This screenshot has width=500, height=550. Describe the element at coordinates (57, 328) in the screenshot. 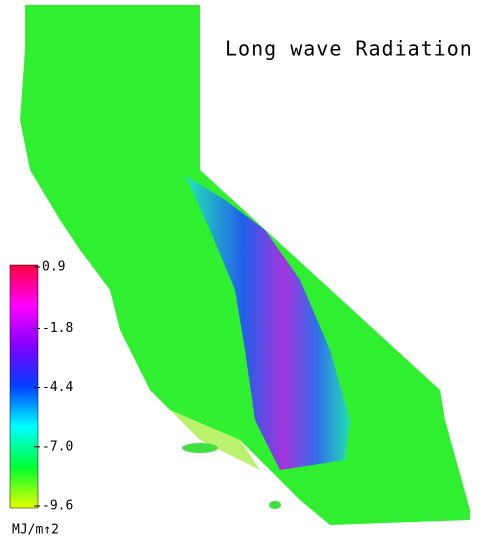

I see `colorbar-tick-label: -1.8` at that location.